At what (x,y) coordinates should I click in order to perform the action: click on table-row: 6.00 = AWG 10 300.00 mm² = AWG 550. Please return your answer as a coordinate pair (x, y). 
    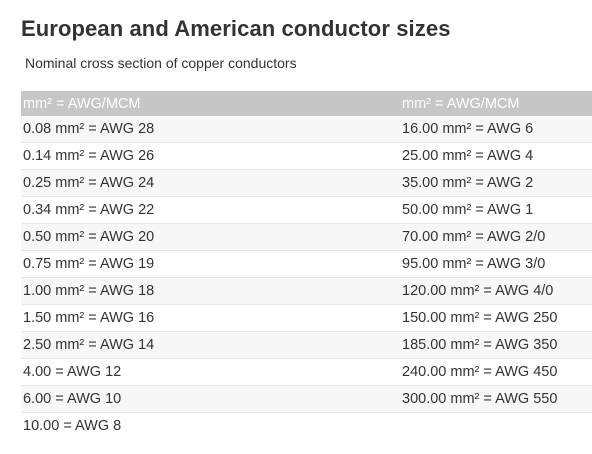
    Looking at the image, I should click on (306, 399).